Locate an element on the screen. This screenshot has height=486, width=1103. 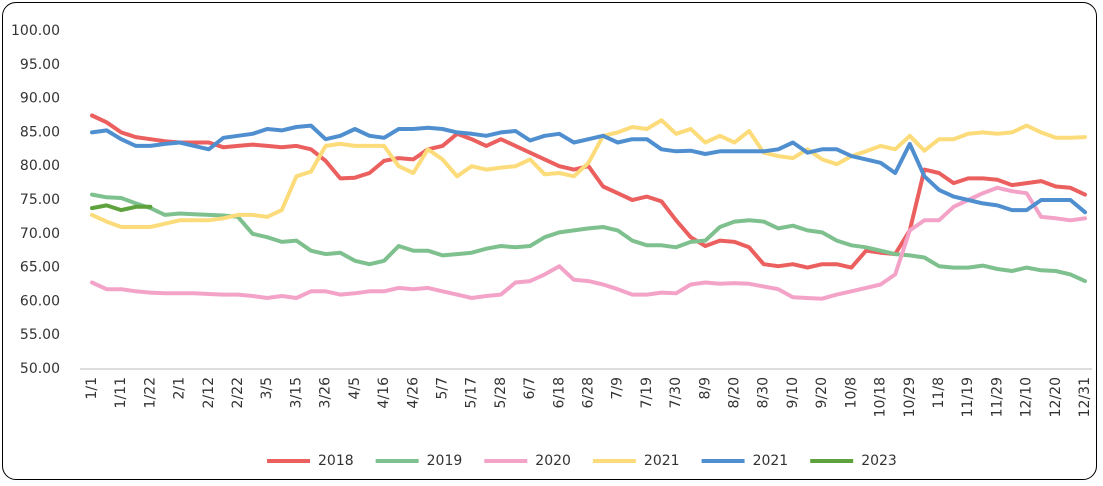
x-tick-label: 12/31 is located at coordinates (1085, 397).